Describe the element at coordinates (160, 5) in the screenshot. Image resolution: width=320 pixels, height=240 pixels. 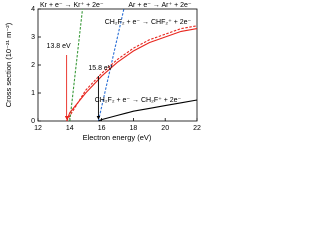
I see `series-label: Ar + e⁻ → Ar⁺ + 2e⁻` at that location.